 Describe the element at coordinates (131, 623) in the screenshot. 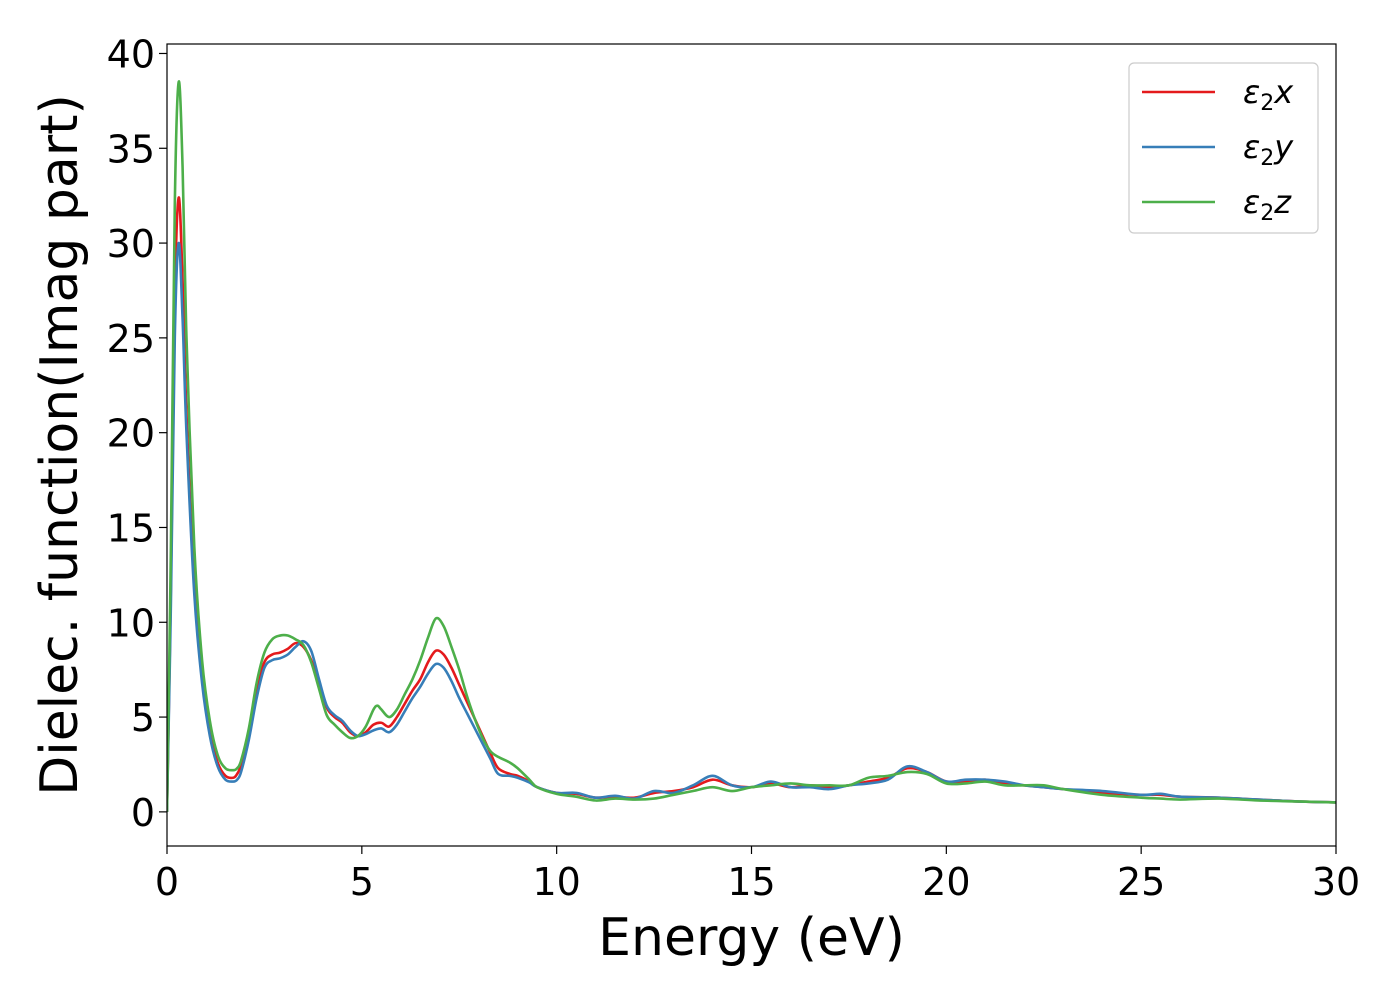

I see `y-tick-label: 10` at that location.